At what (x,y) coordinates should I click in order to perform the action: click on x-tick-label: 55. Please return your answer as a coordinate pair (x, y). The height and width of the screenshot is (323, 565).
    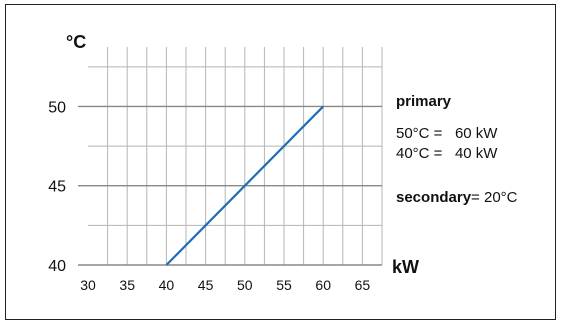
    Looking at the image, I should click on (284, 285).